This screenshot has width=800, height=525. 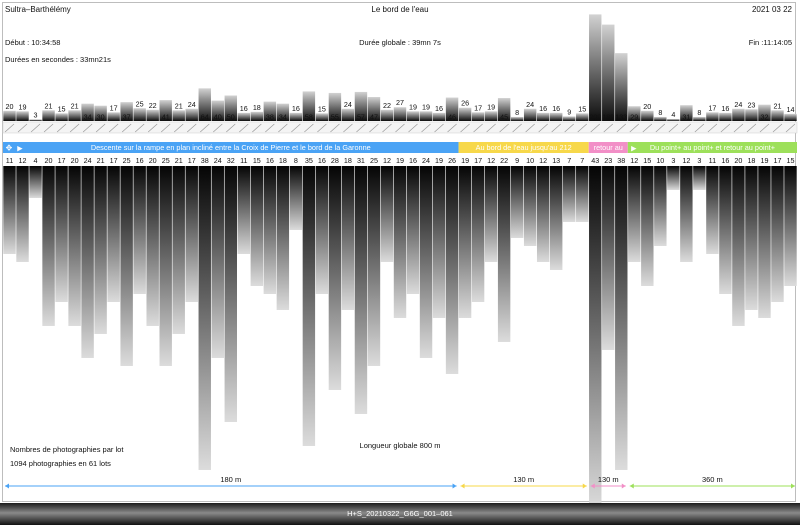 I want to click on photo-count-label: 24, so click(x=88, y=160).